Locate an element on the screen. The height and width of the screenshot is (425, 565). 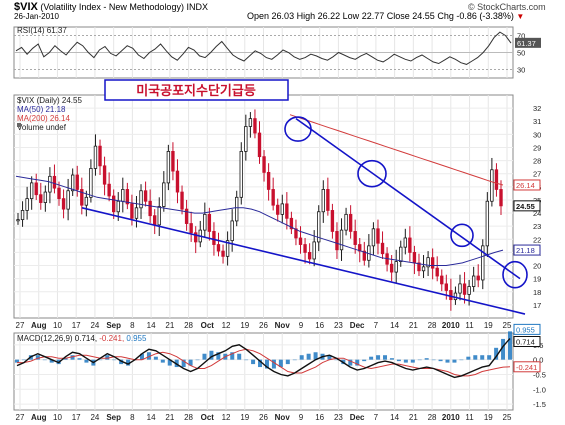
macd-x-tick-label: 12 is located at coordinates (226, 417).